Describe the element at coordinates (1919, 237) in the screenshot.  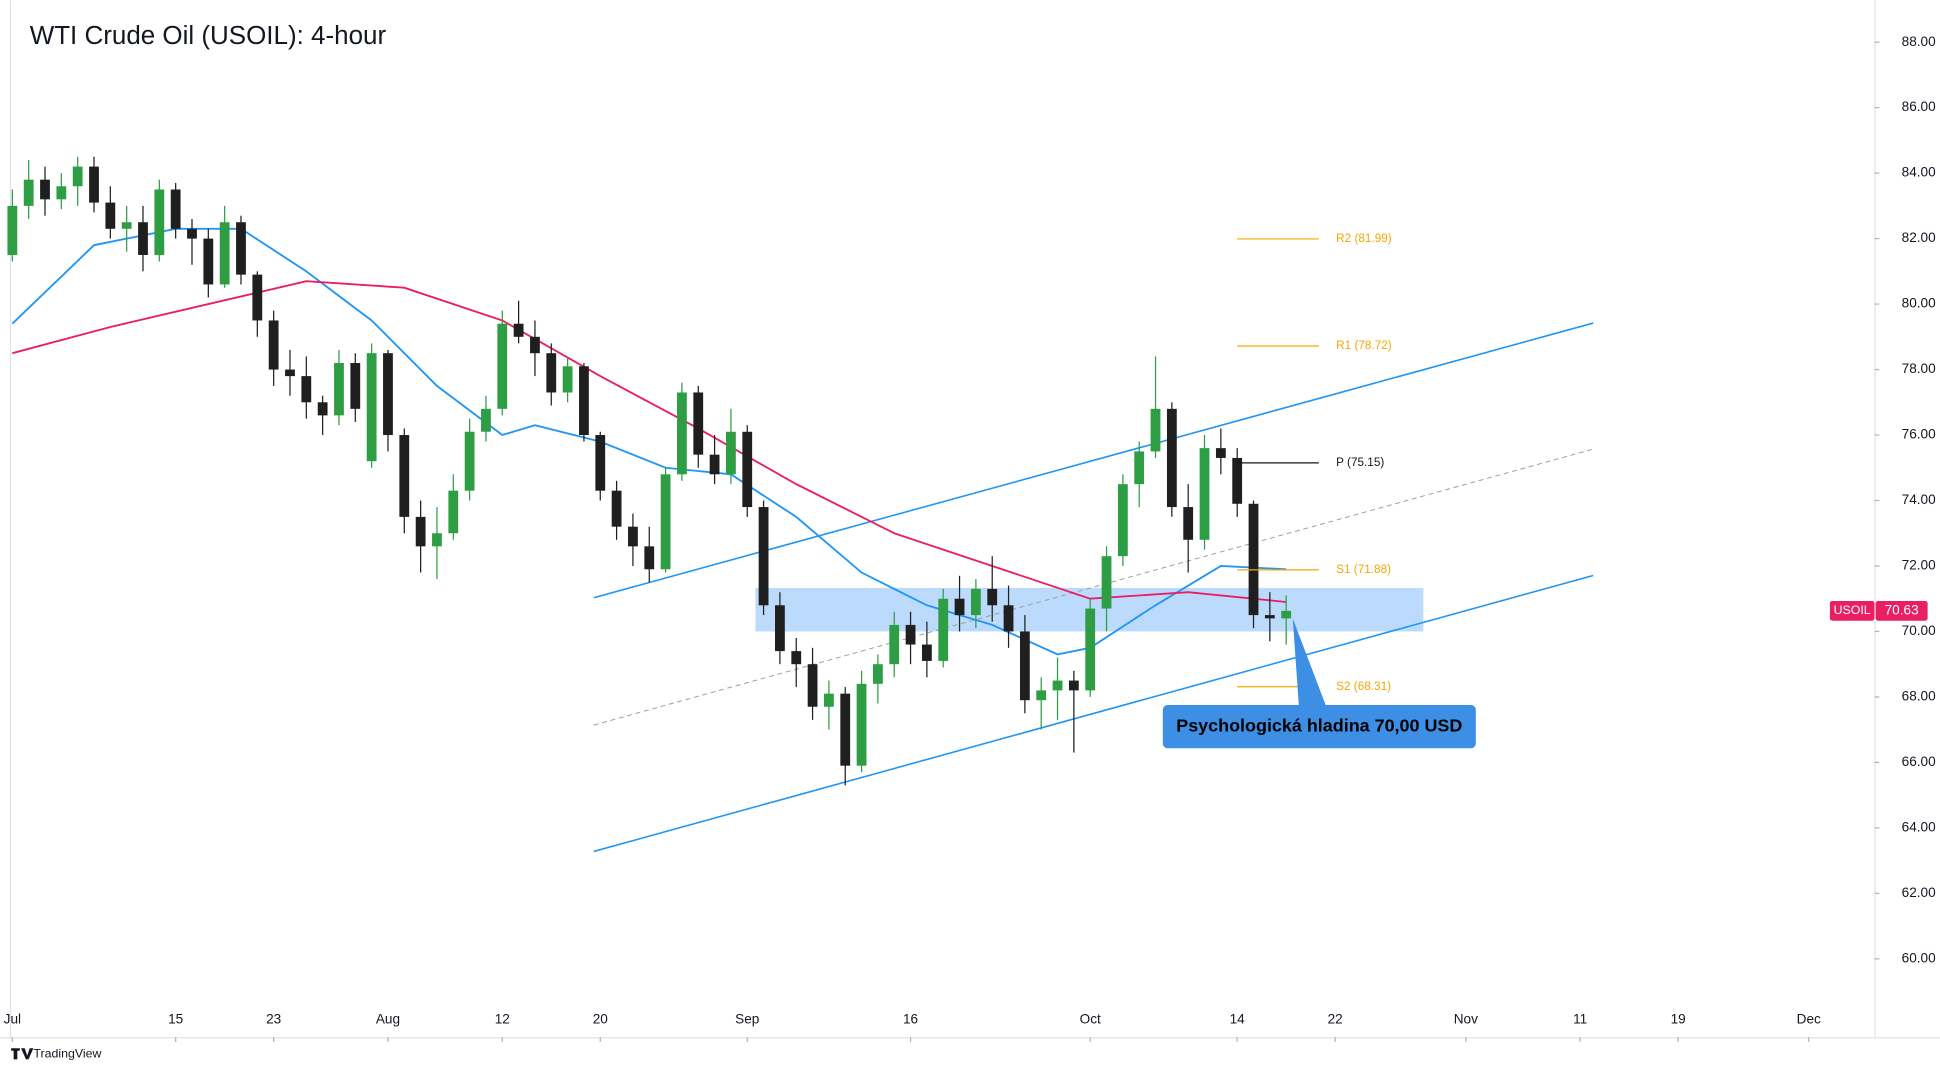
I see `y-tick-label: 82.00` at that location.